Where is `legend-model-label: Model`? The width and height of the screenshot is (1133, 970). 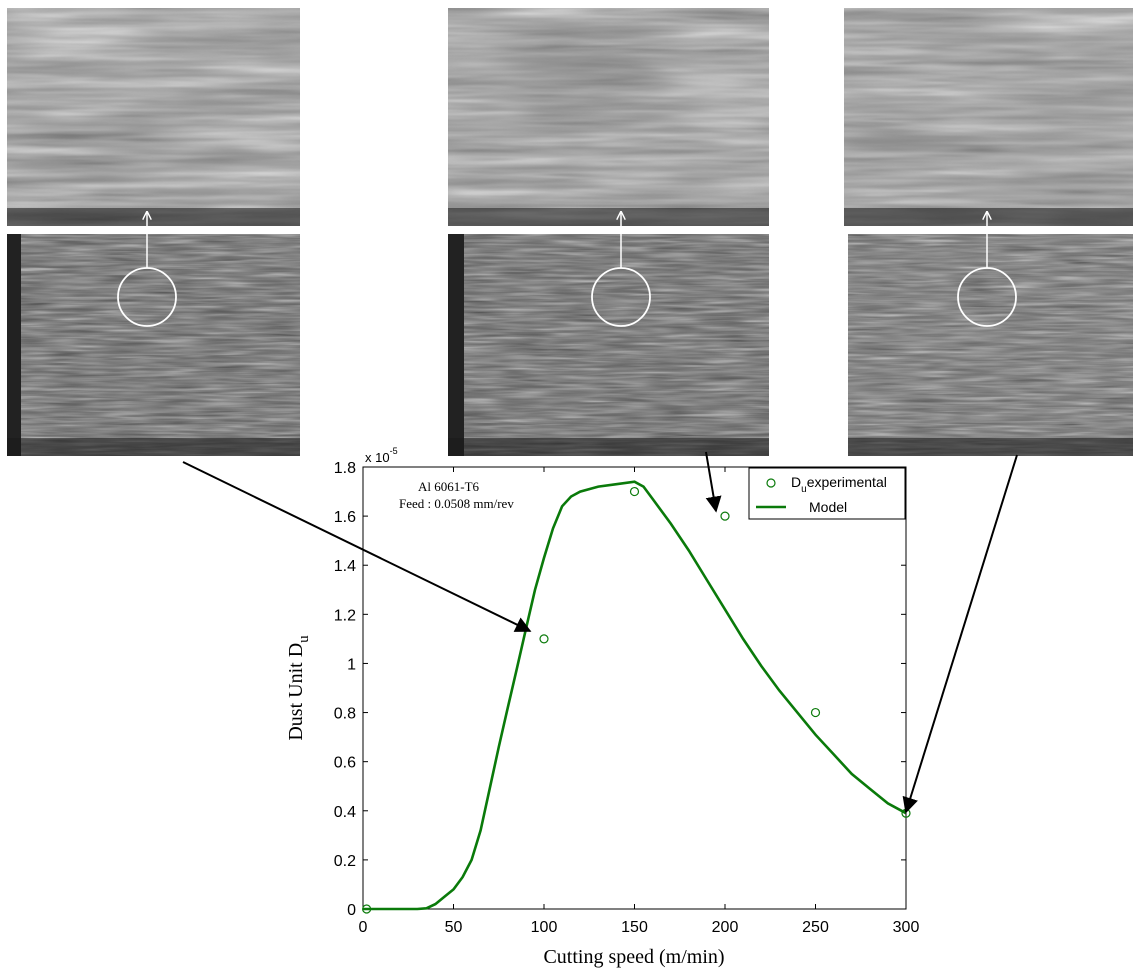
legend-model-label: Model is located at coordinates (828, 507).